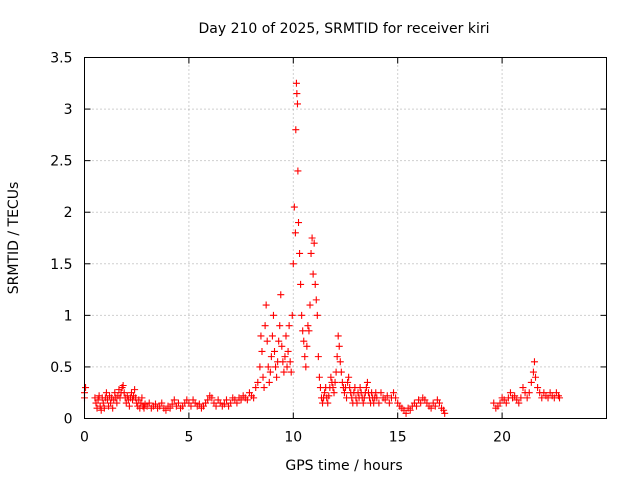  Describe the element at coordinates (343, 466) in the screenshot. I see `x-axis-title: GPS time / hours` at that location.